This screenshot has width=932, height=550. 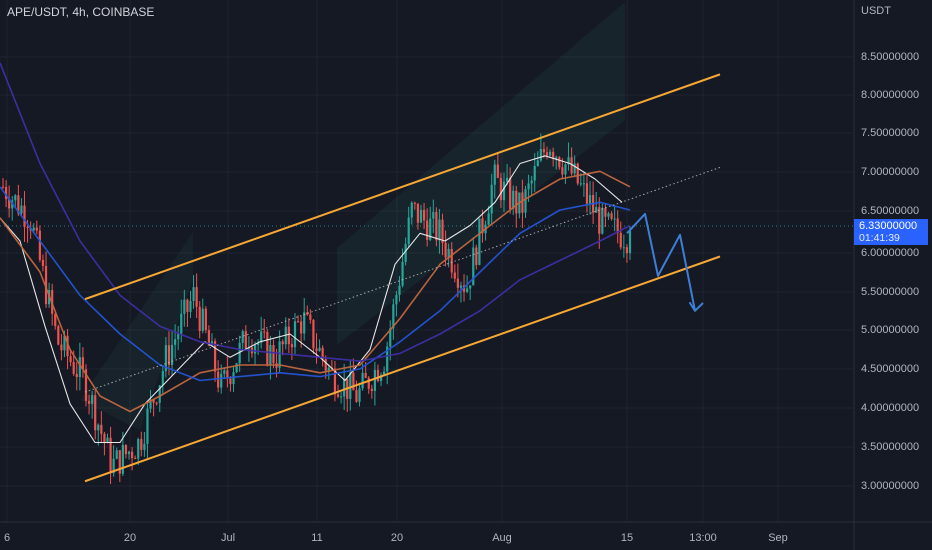 What do you see at coordinates (890, 172) in the screenshot?
I see `price-tick: 7.00000000` at bounding box center [890, 172].